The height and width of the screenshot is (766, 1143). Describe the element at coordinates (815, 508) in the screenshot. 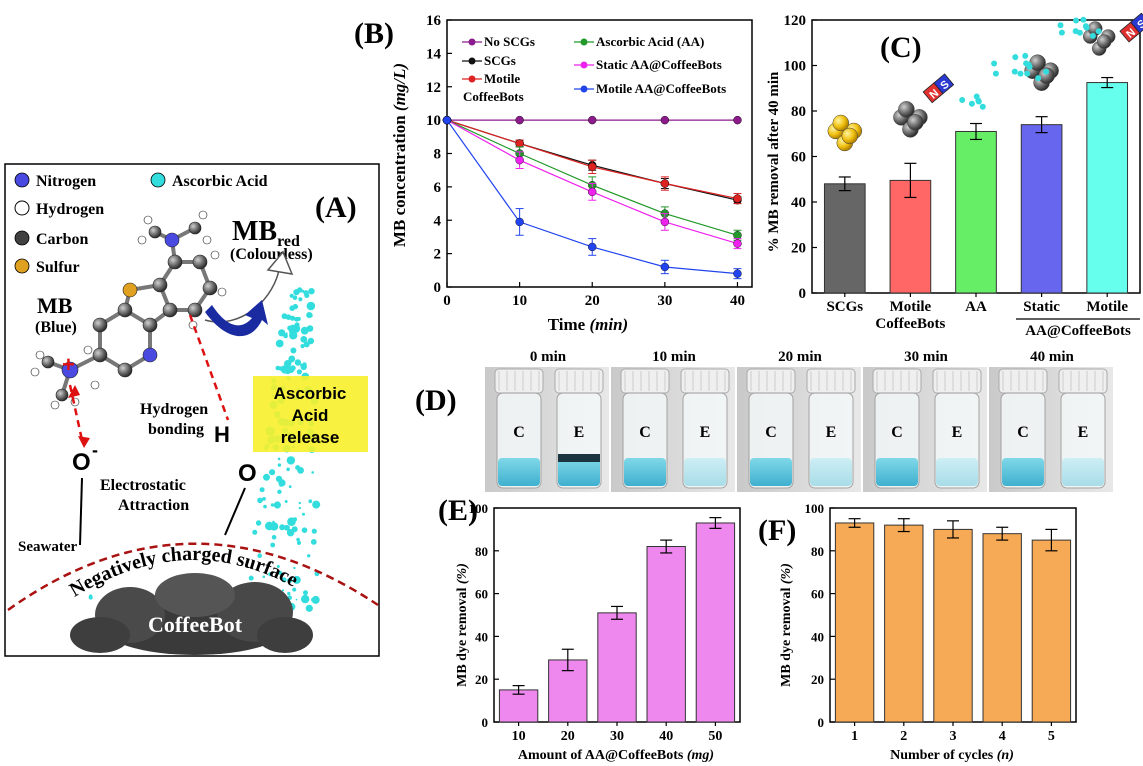

I see `f-ytick-label: 100` at that location.